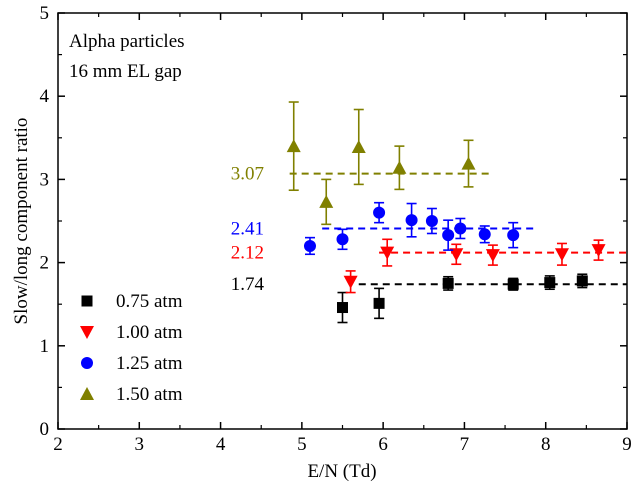  Describe the element at coordinates (221, 444) in the screenshot. I see `x-tick-label: 4` at that location.